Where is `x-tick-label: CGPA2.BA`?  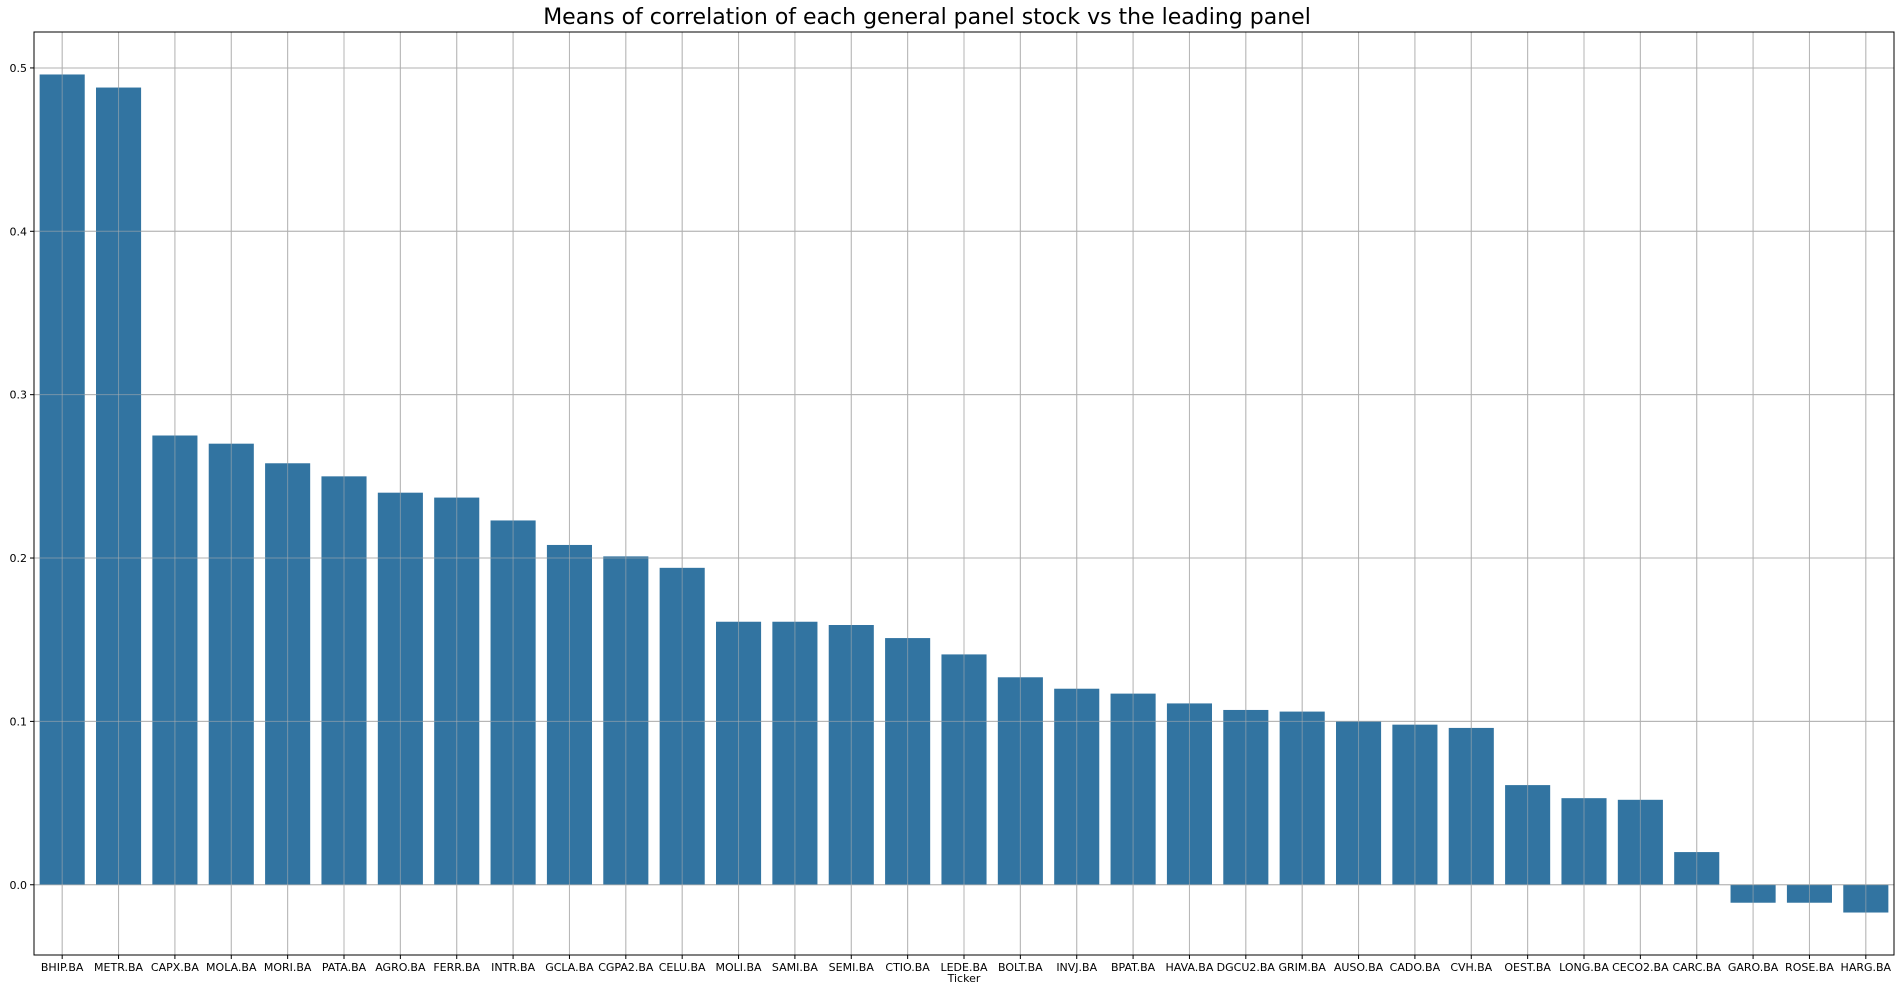
x-tick-label: CGPA2.BA is located at coordinates (626, 967).